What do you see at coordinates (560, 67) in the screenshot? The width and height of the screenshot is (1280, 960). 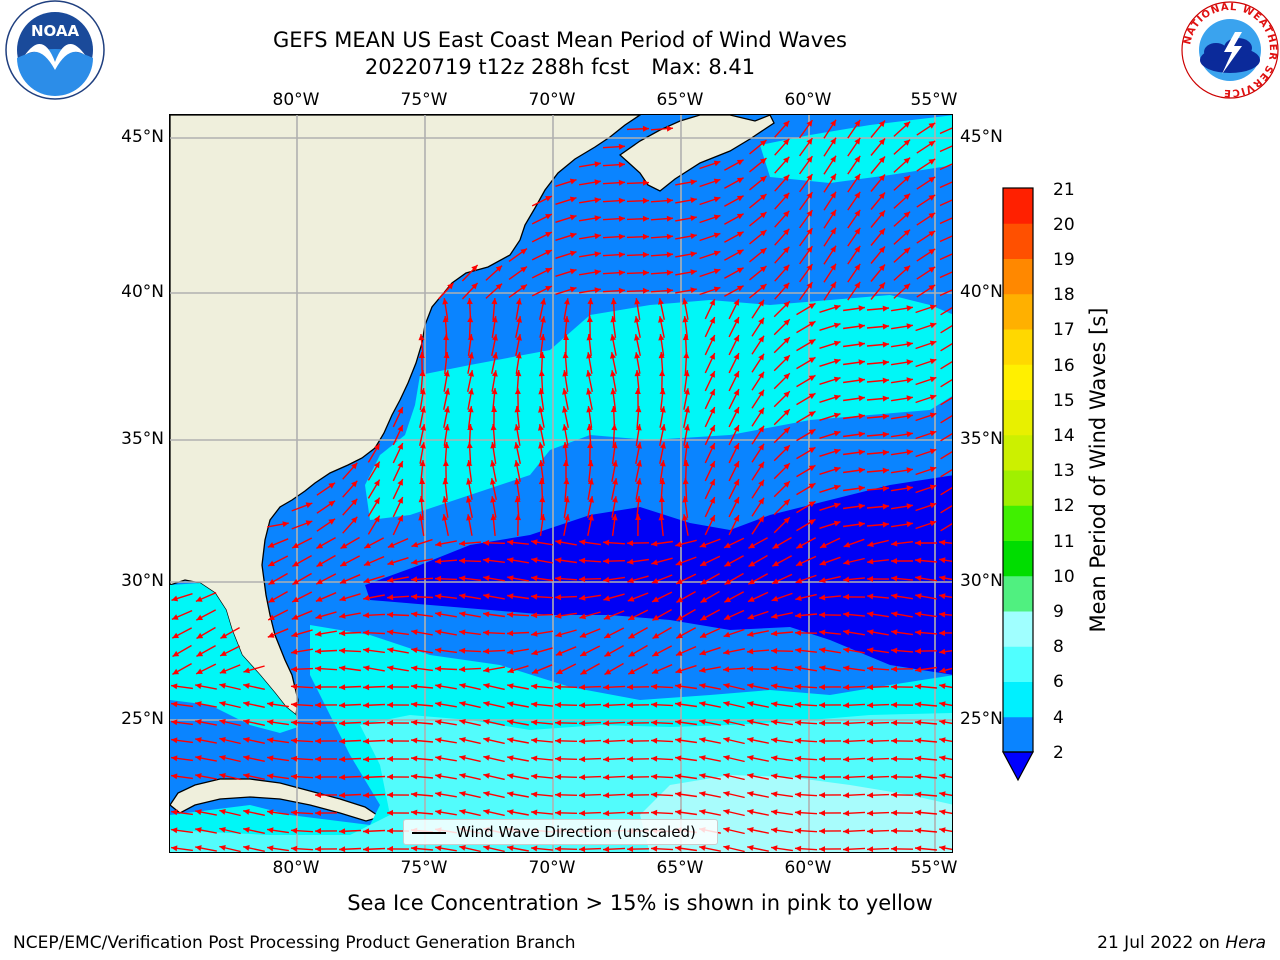 I see `chart-subtitle: 20220719 t12z 288h fcst Max: 8.41` at bounding box center [560, 67].